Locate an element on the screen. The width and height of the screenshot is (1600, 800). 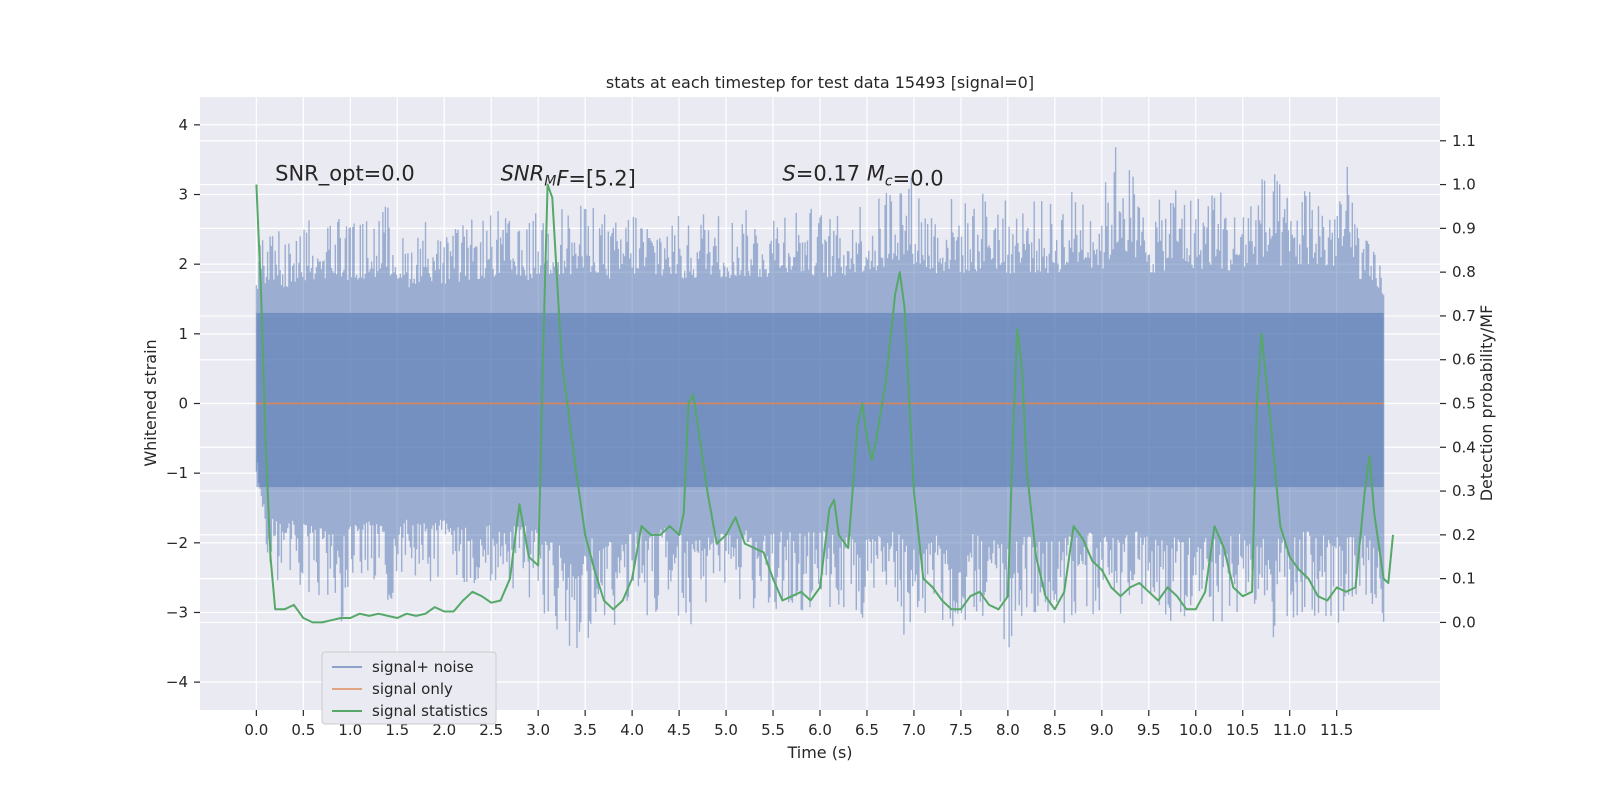
y-right-tick-label-8: 0.3 is located at coordinates (1464, 491).